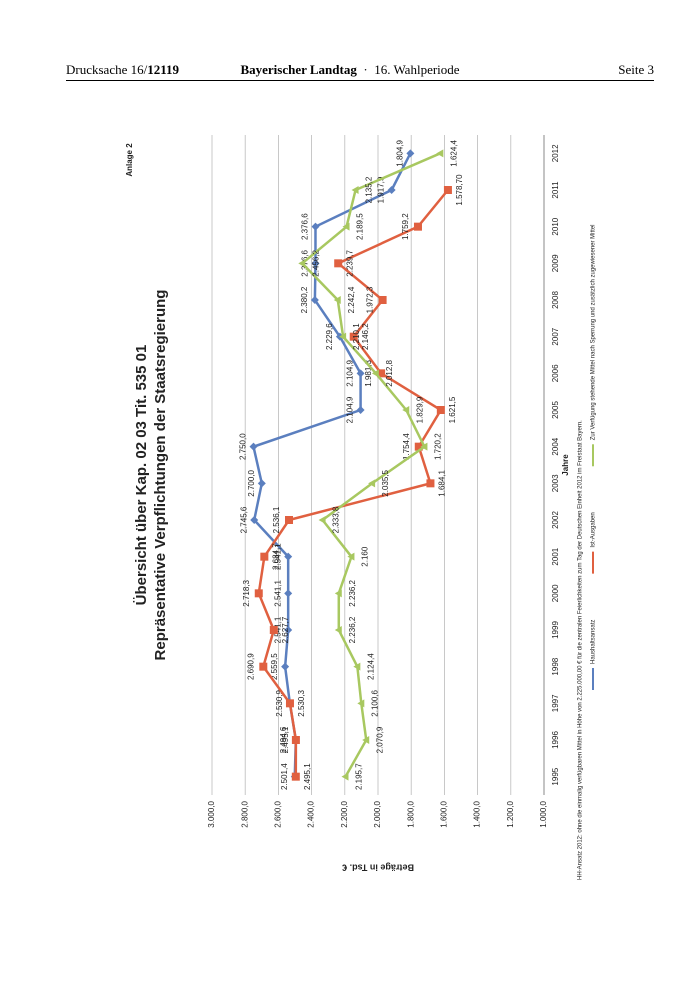 This screenshot has height=990, width=700. Describe the element at coordinates (243, 519) in the screenshot. I see `data-label: 2.745,6` at that location.